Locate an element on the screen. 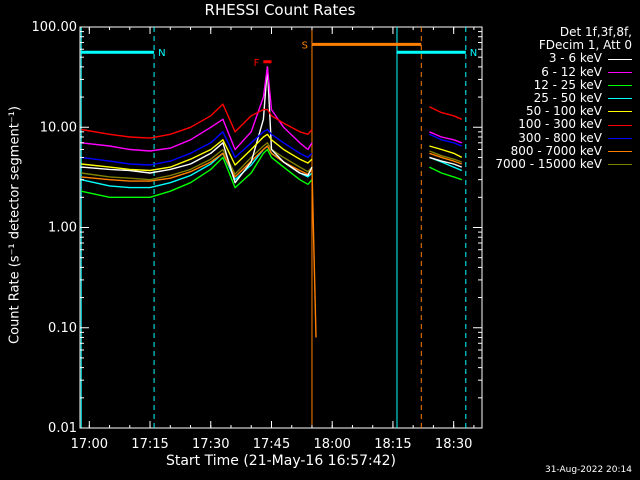  series-line-6-12-kev is located at coordinates (272, 109).